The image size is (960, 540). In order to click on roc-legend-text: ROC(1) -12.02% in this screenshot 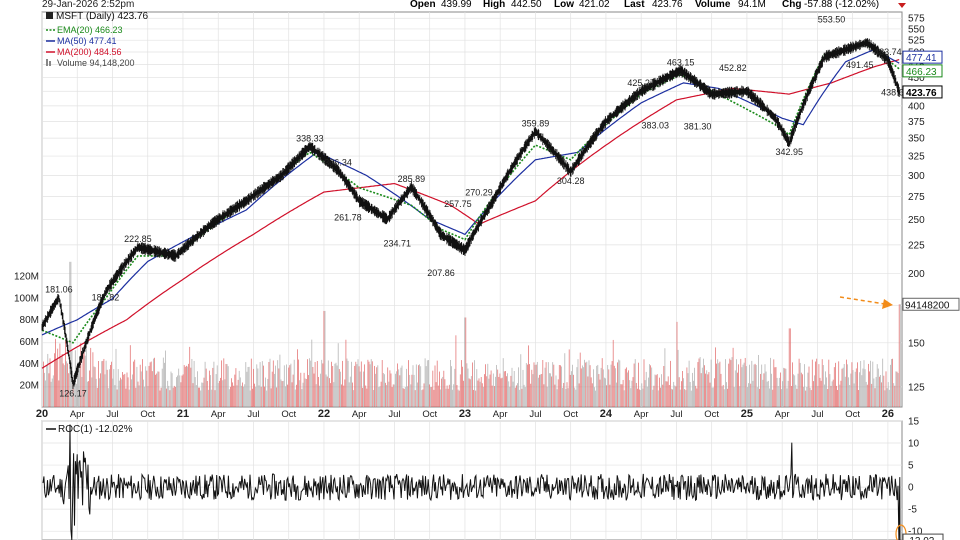, I will do `click(95, 429)`.